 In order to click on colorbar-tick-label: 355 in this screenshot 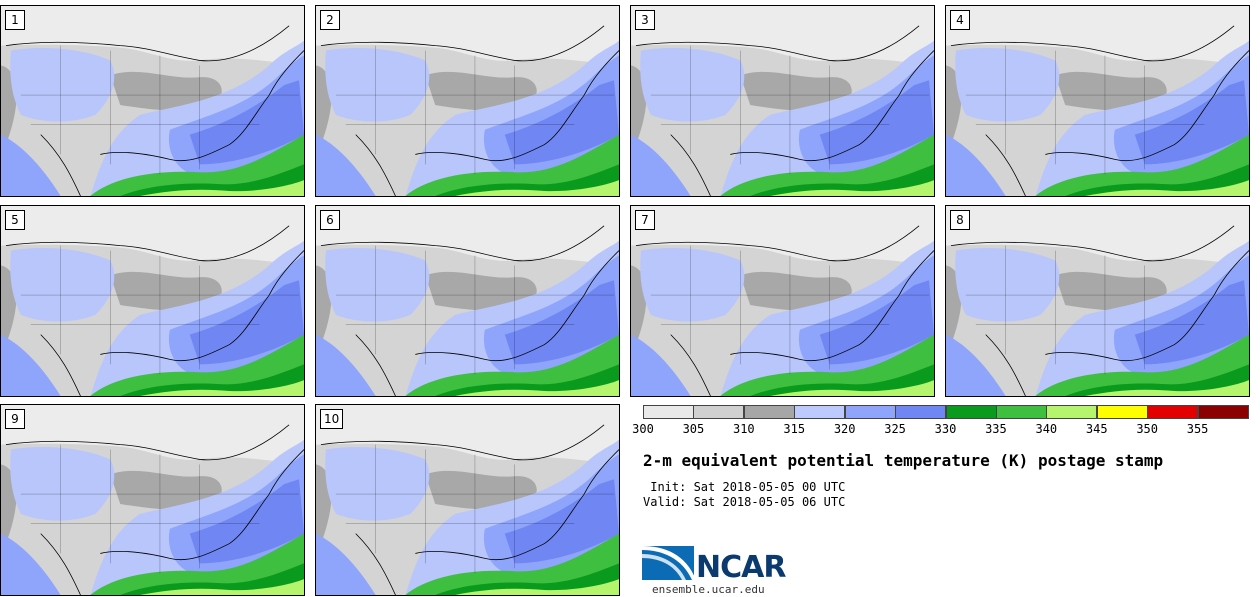, I will do `click(1197, 429)`.